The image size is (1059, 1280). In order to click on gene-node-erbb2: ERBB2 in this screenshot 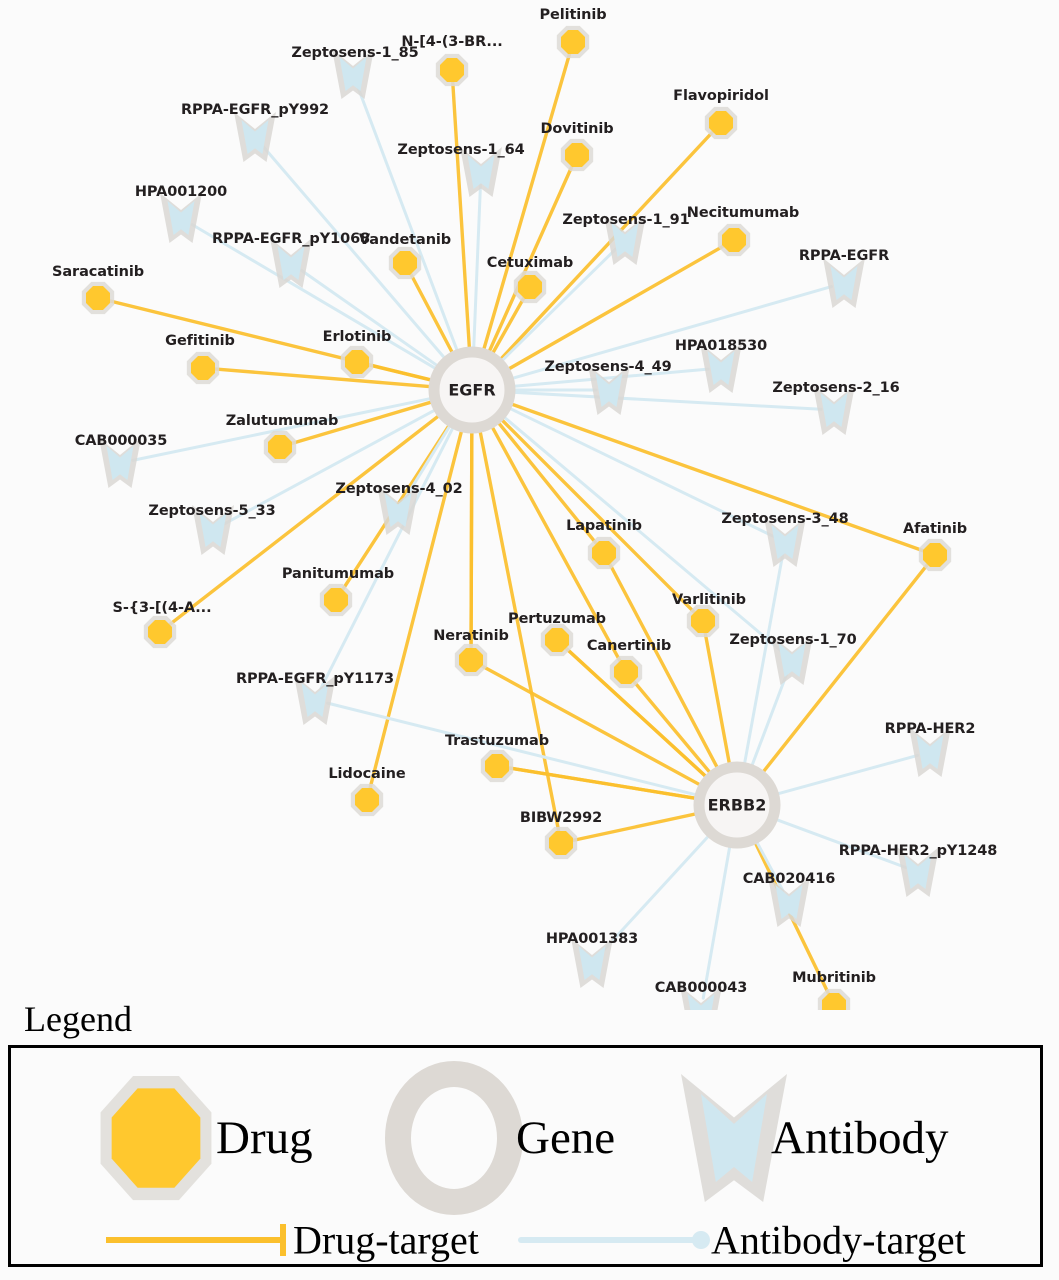, I will do `click(737, 805)`.